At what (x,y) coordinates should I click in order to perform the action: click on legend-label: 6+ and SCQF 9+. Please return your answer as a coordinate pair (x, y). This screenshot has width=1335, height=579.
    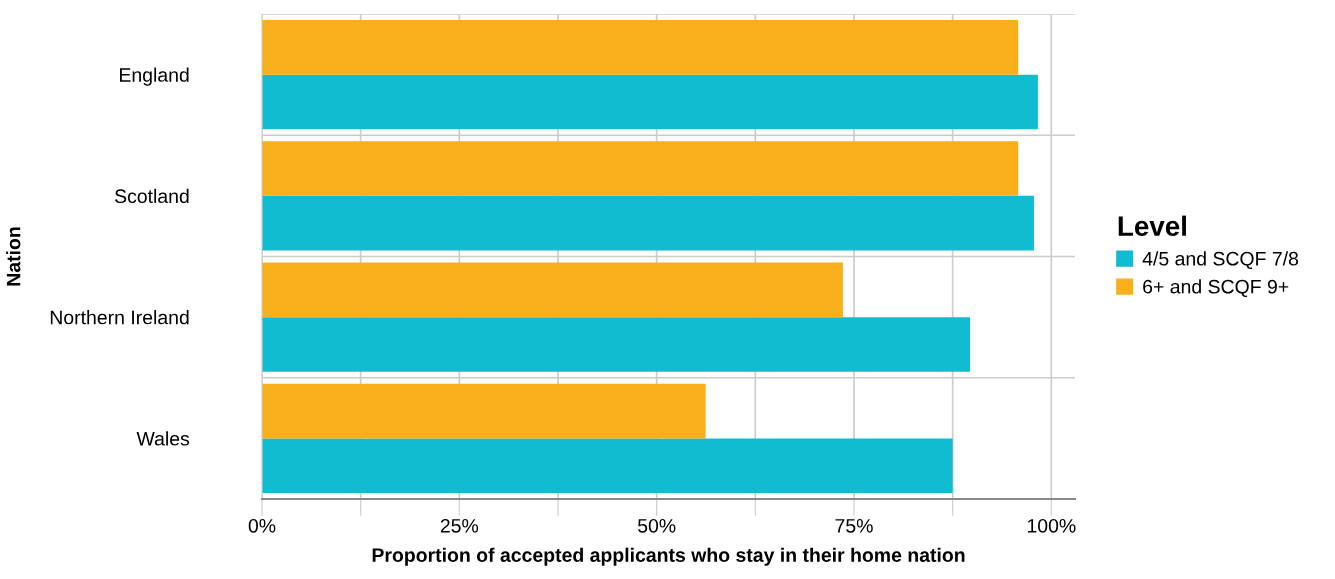
    Looking at the image, I should click on (1216, 288).